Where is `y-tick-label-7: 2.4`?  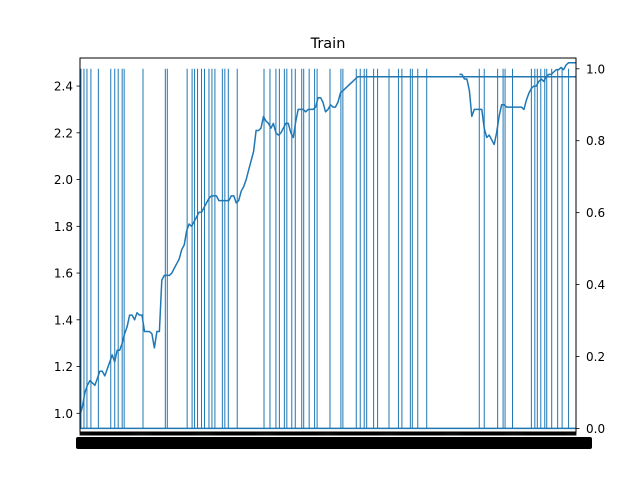
y-tick-label-7: 2.4 is located at coordinates (63, 87).